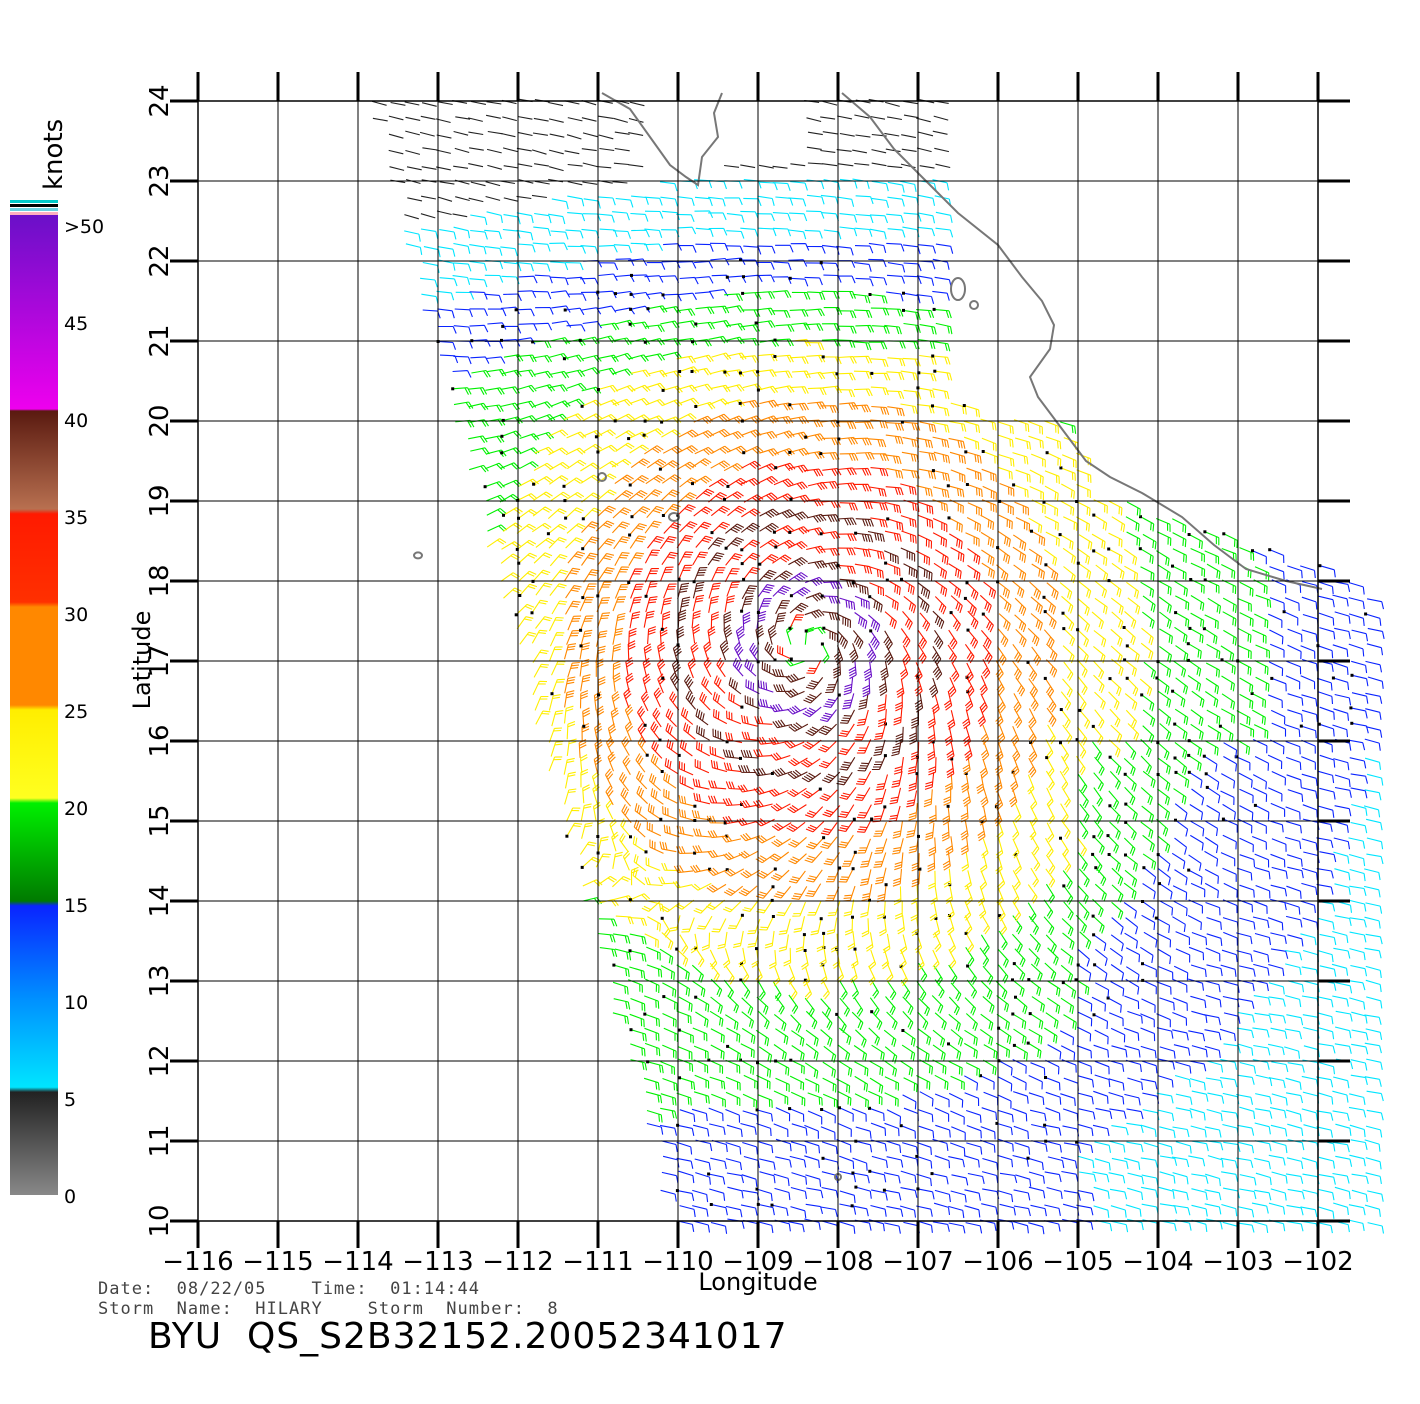  What do you see at coordinates (54, 154) in the screenshot?
I see `legend-title: knots` at bounding box center [54, 154].